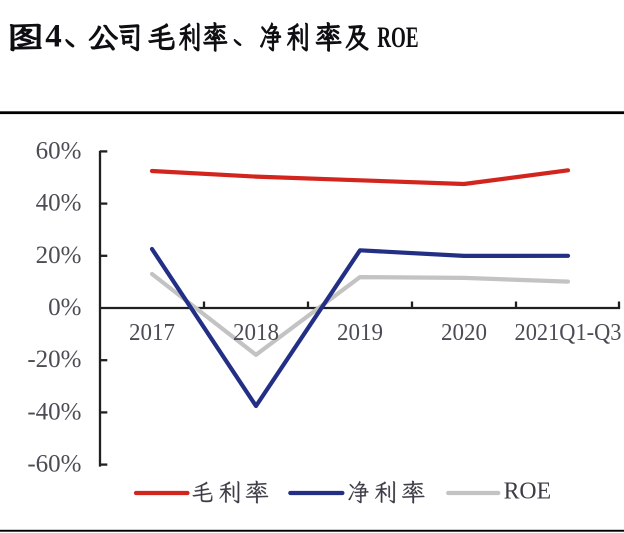 The height and width of the screenshot is (533, 624). I want to click on svg-text: 20%, so click(59, 255).